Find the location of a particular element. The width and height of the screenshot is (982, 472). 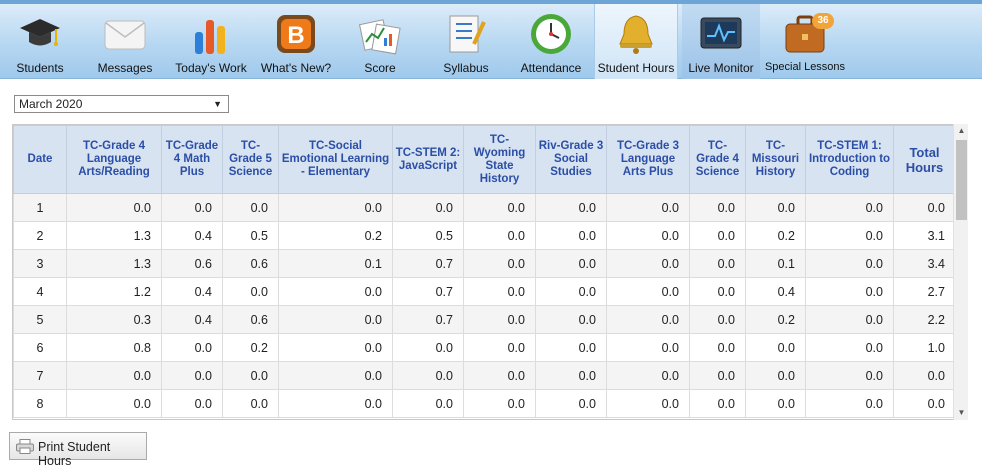

hours-cell: 1.2 is located at coordinates (114, 291).